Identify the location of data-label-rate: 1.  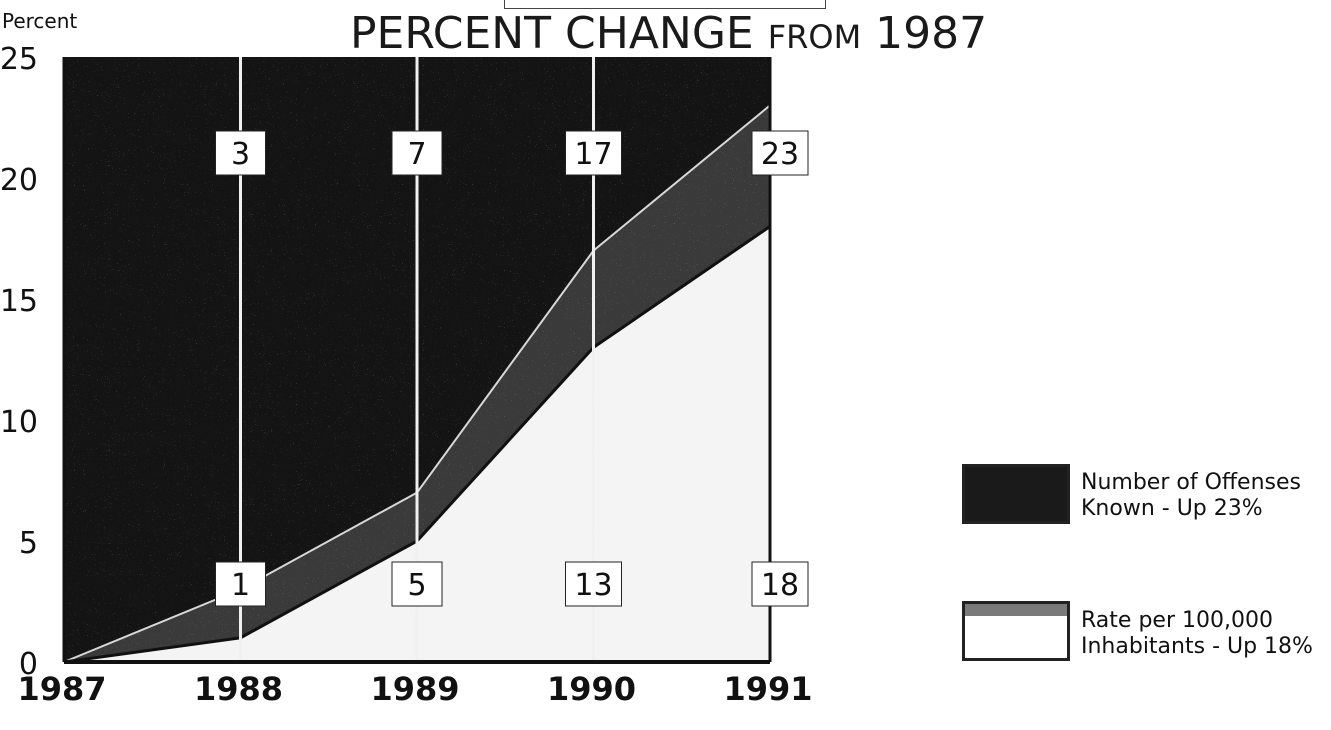
(240, 585).